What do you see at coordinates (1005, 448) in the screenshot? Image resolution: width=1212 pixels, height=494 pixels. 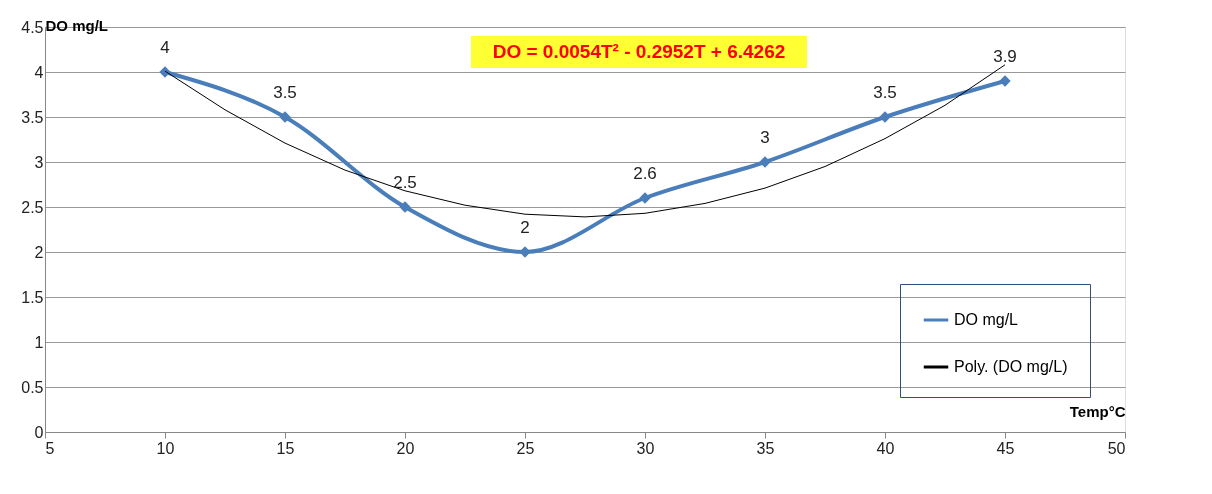 I see `x-tick-label: 45` at bounding box center [1005, 448].